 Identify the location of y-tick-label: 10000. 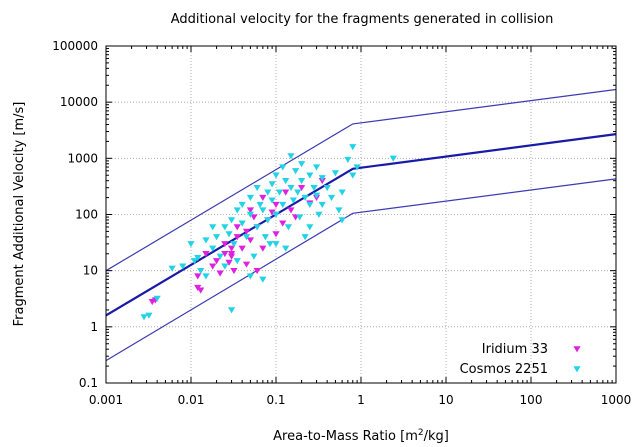
(79, 102).